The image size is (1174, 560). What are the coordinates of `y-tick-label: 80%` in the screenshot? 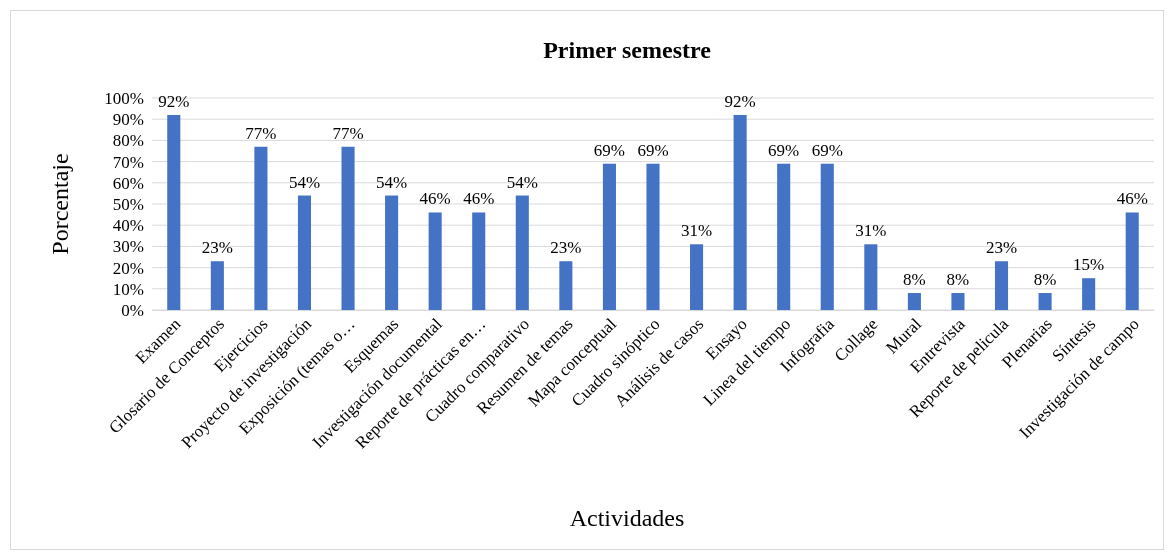 It's located at (128, 141).